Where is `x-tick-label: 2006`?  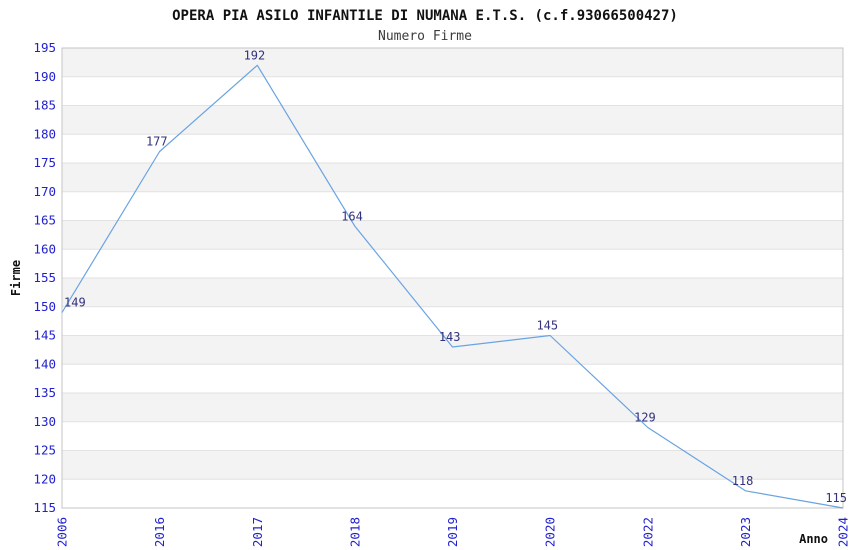 x-tick-label: 2006 is located at coordinates (62, 532).